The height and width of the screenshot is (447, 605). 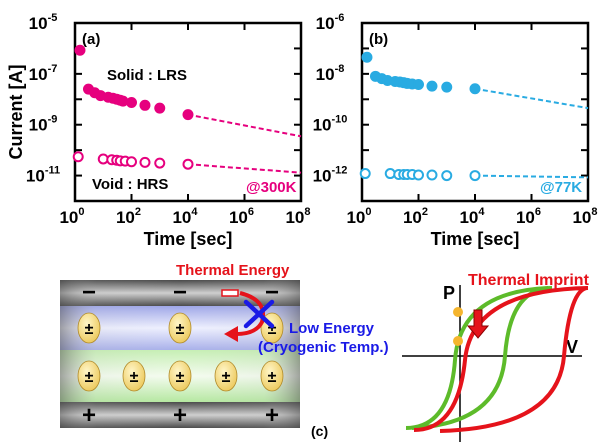 I want to click on panel-a-data, so click(x=187, y=109).